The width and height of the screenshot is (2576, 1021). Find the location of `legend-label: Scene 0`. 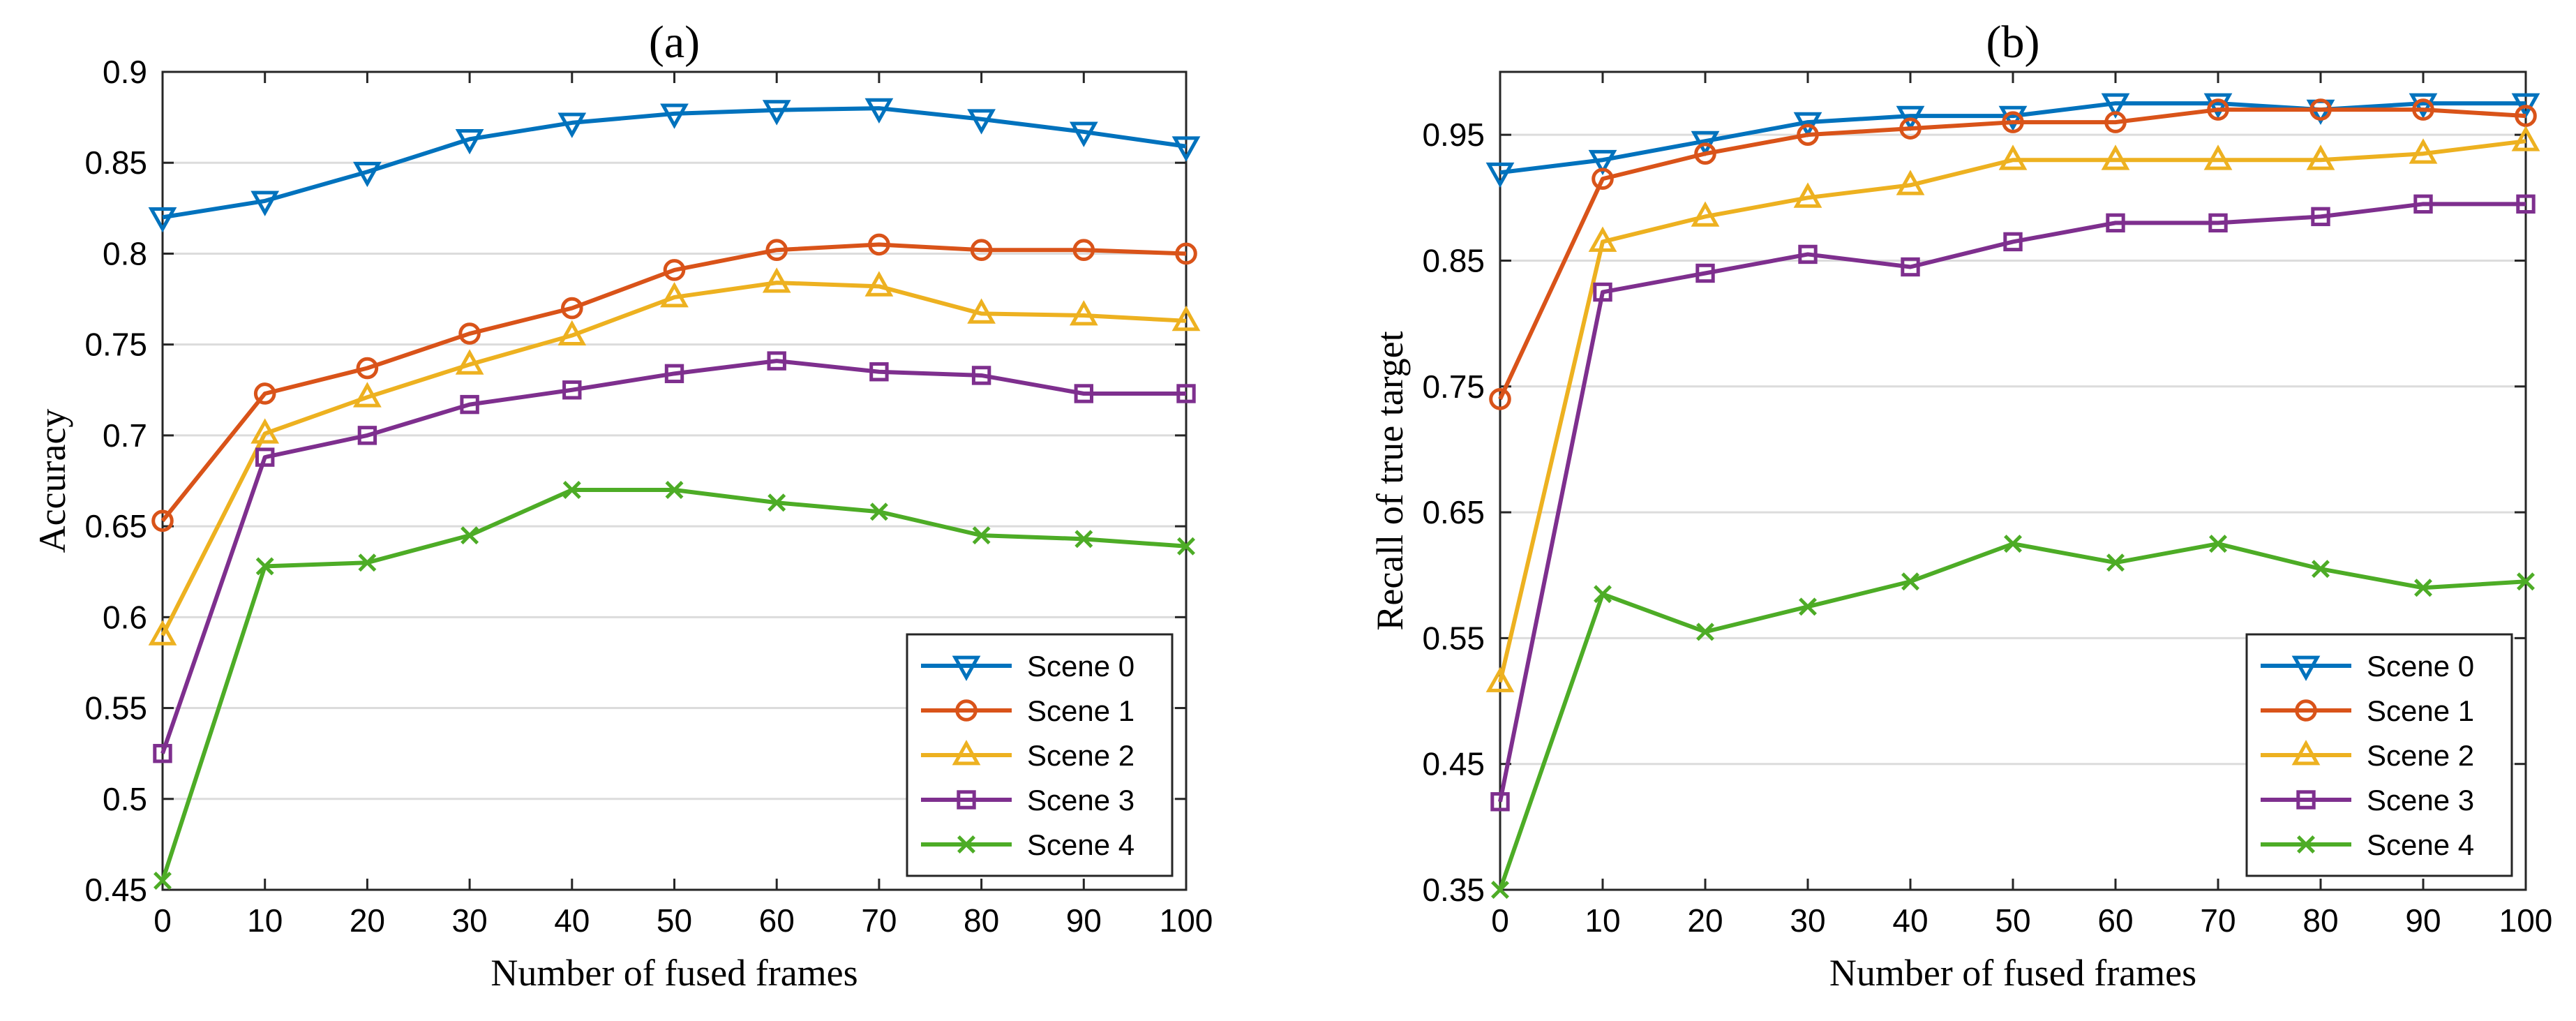

legend-label: Scene 0 is located at coordinates (1081, 666).